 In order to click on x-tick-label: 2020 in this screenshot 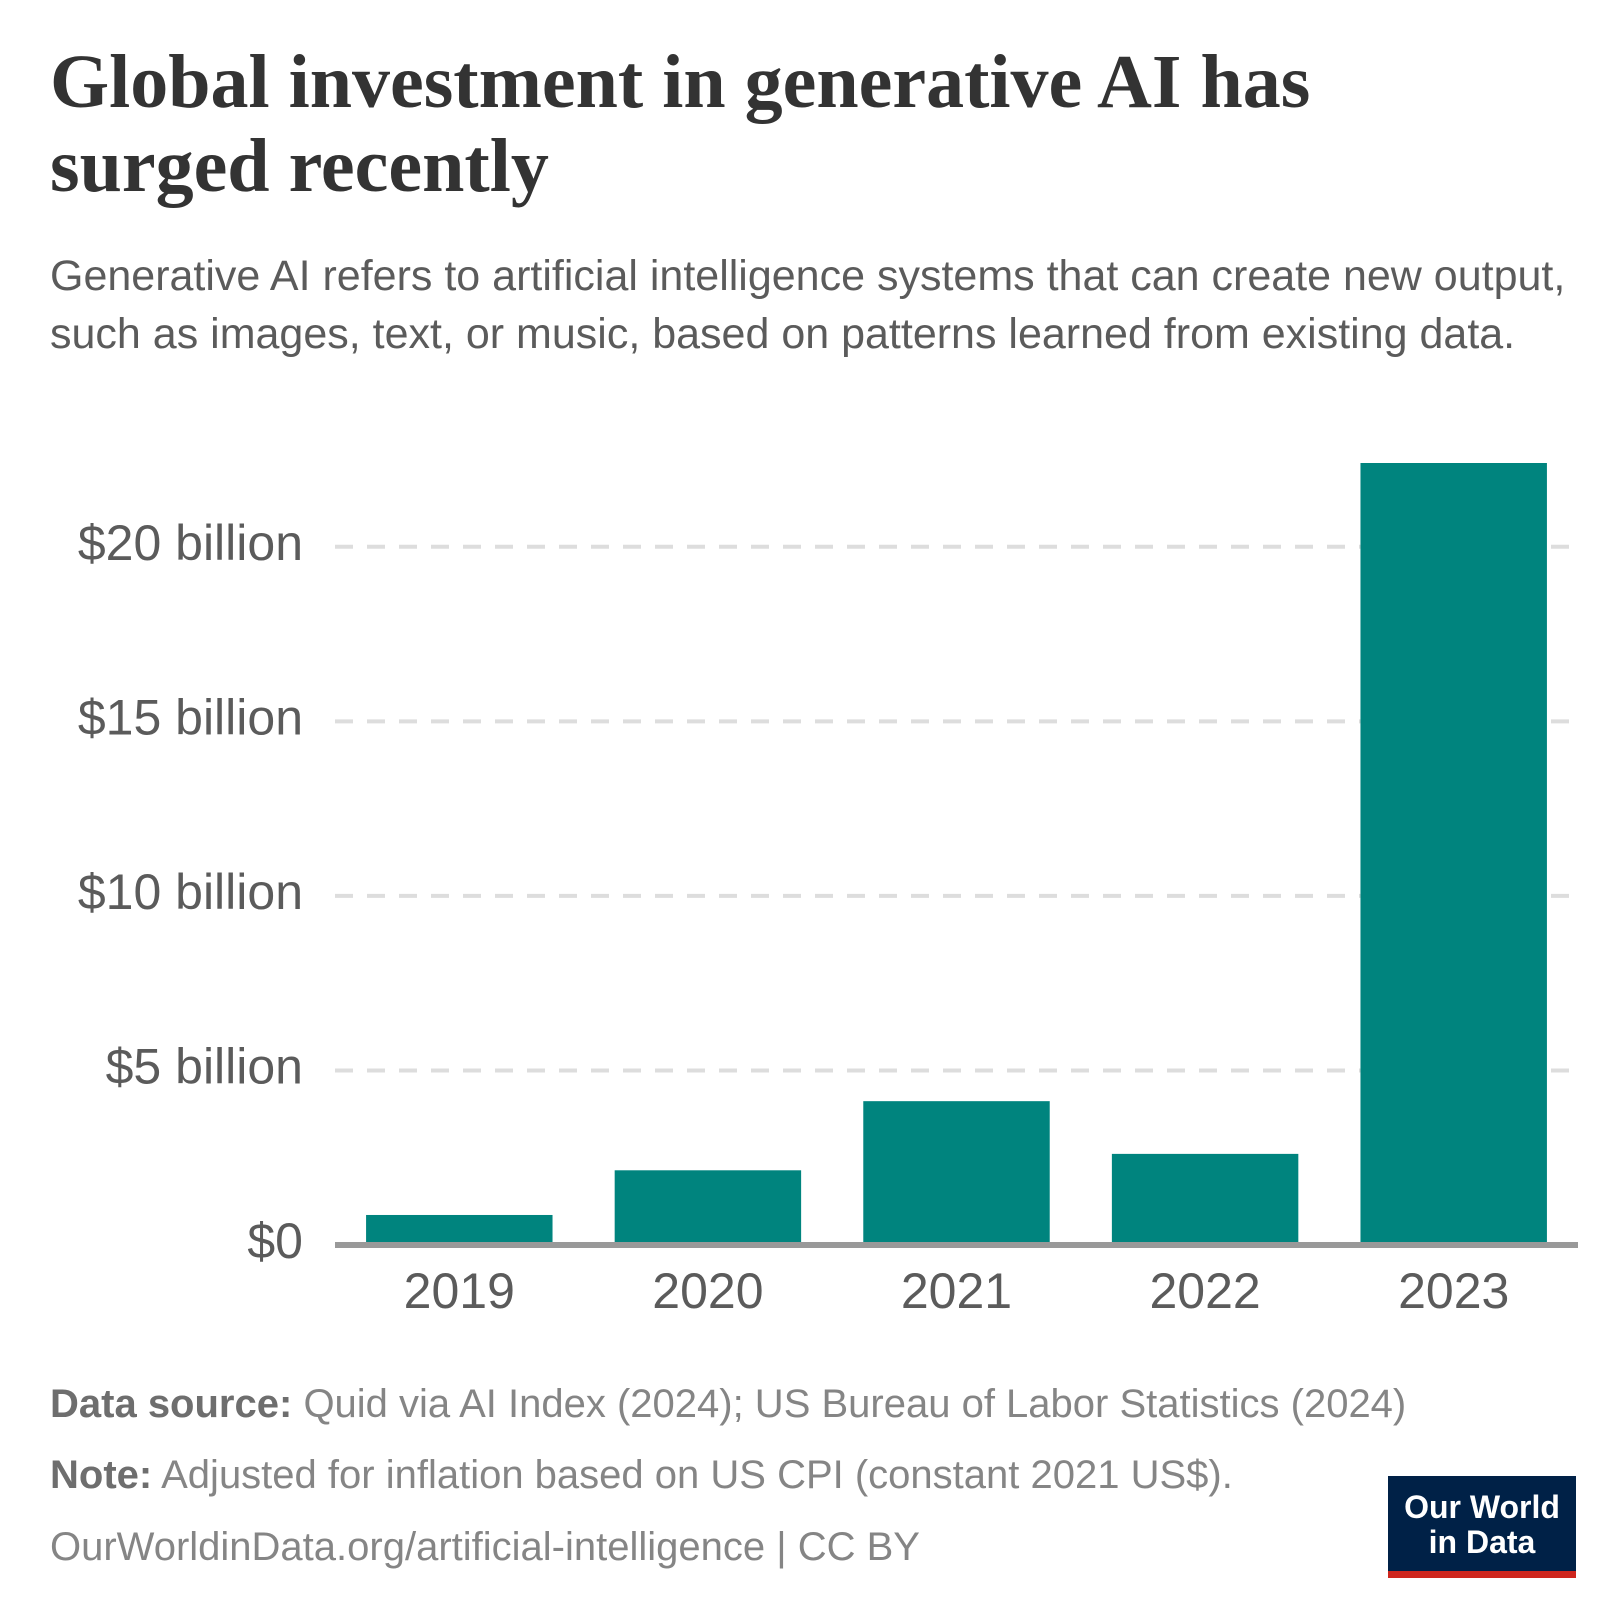, I will do `click(707, 1291)`.